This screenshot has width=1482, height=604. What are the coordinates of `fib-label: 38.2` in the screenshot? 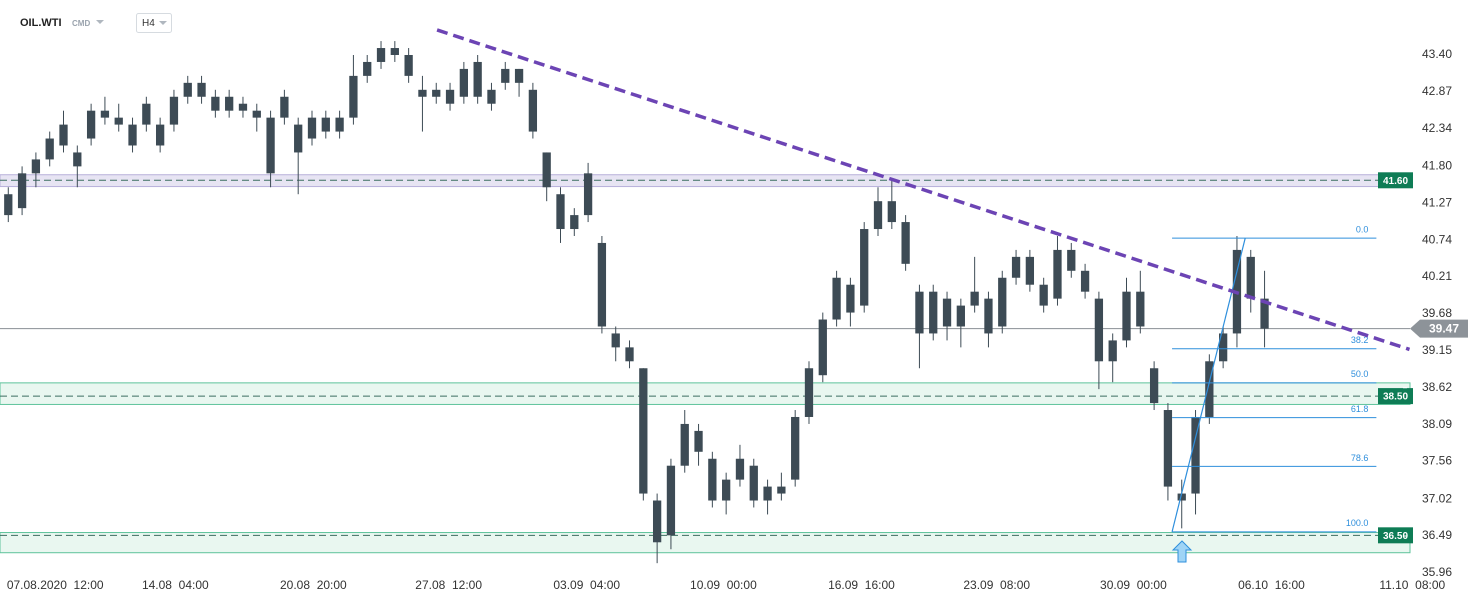 It's located at (1360, 340).